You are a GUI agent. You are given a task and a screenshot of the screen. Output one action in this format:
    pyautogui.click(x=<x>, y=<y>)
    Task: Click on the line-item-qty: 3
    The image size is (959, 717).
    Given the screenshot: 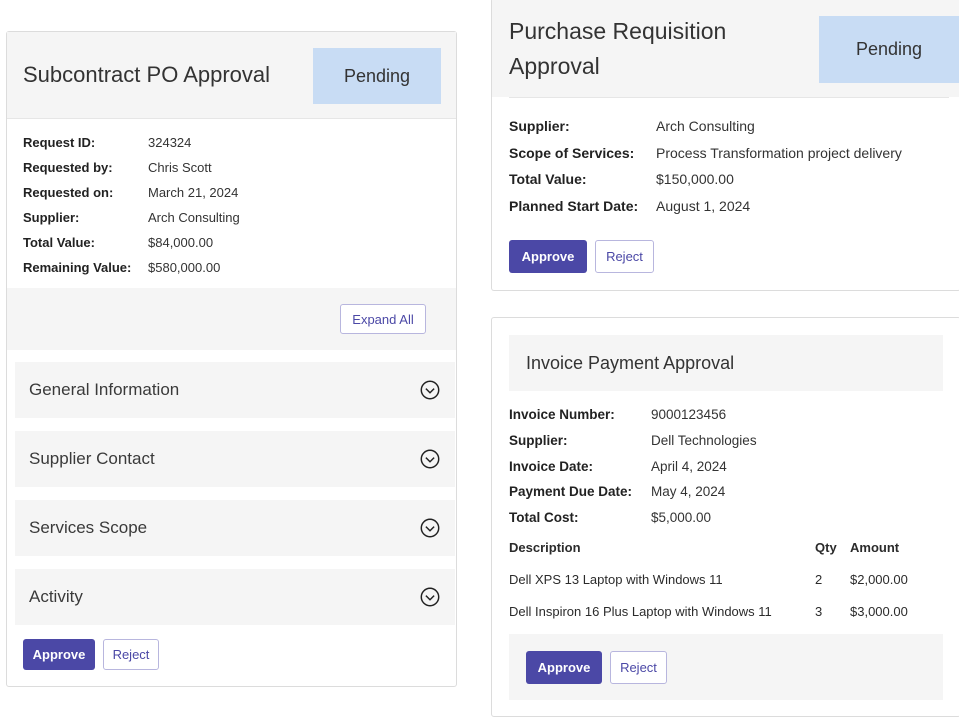 What is the action you would take?
    pyautogui.click(x=819, y=611)
    